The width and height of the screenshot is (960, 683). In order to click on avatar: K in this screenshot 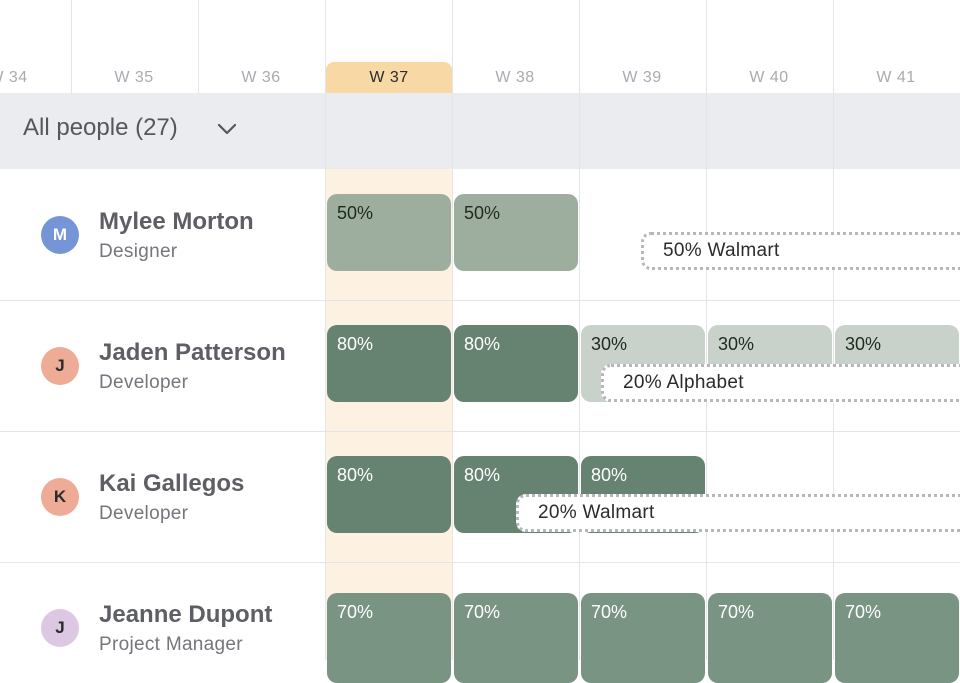, I will do `click(60, 497)`.